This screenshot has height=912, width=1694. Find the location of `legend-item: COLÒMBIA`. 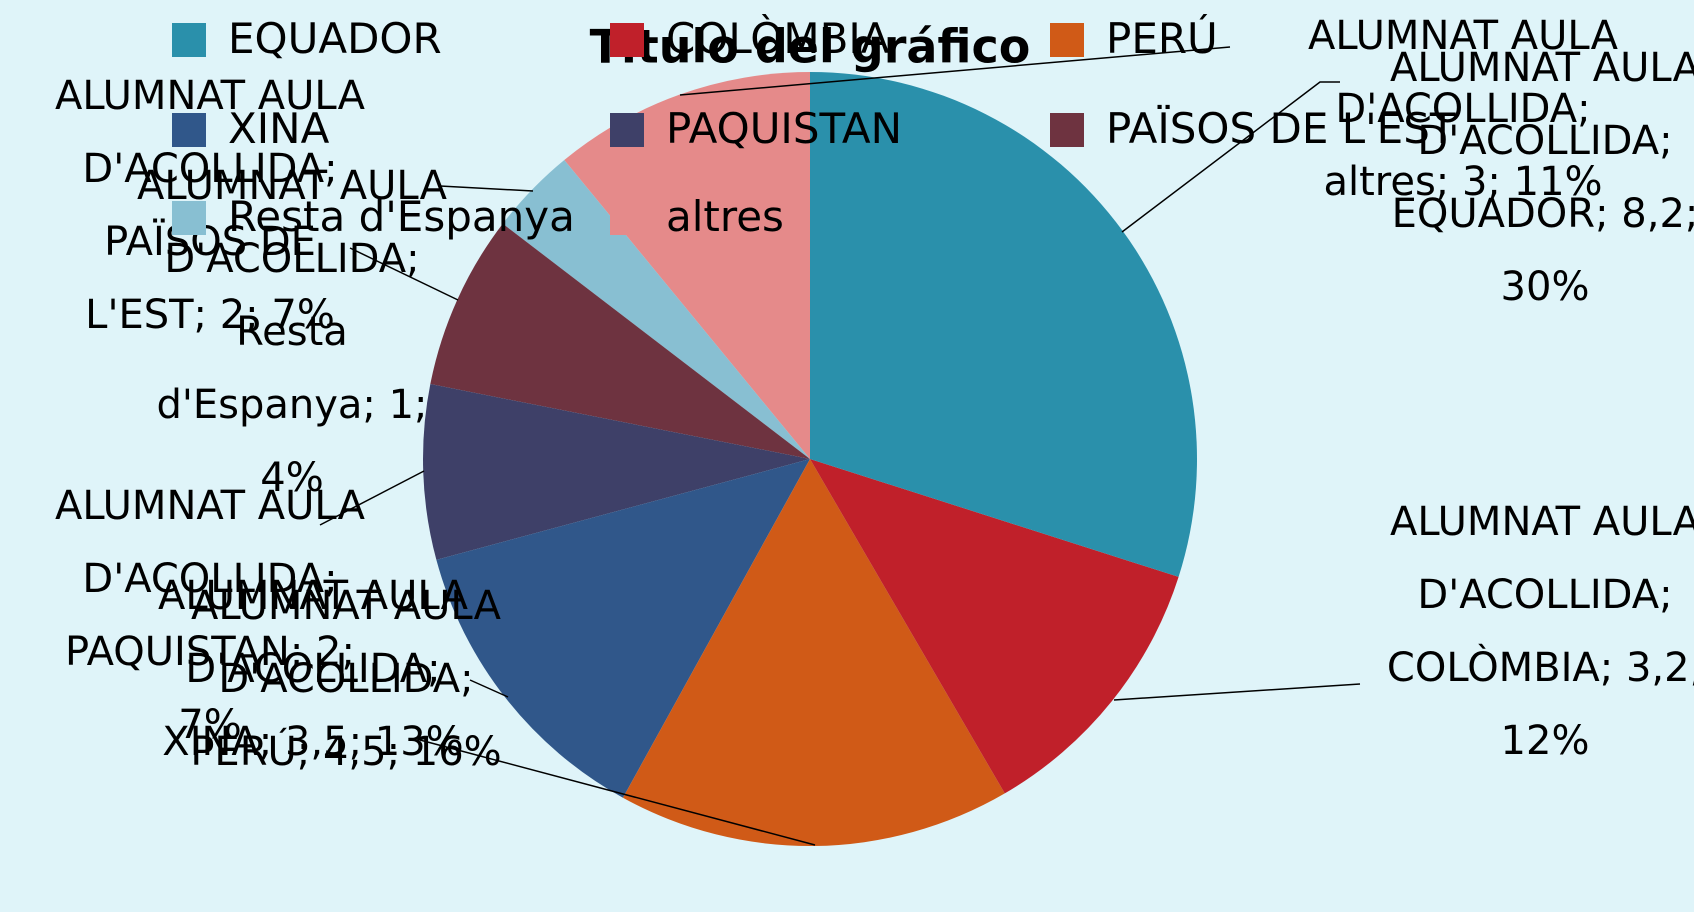

legend-item: COLÒMBIA is located at coordinates (750, 38).